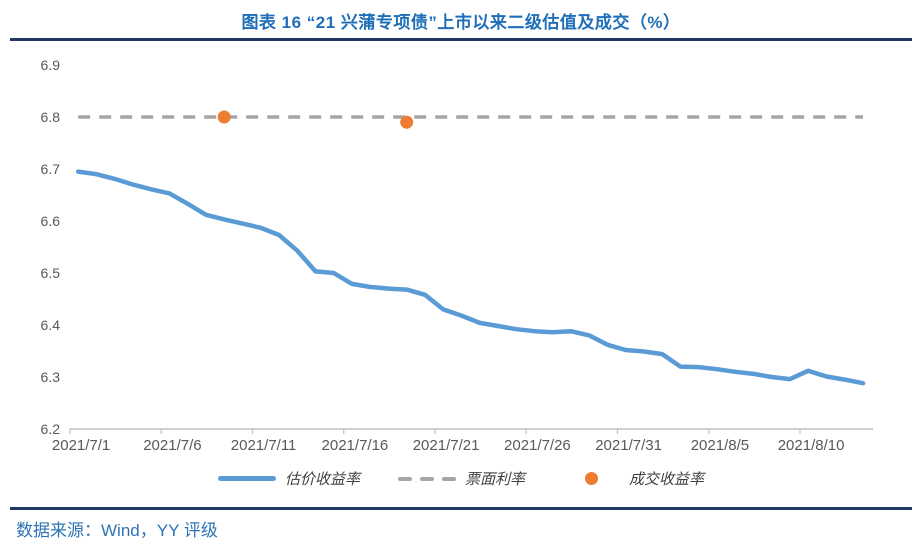 This screenshot has height=545, width=922. What do you see at coordinates (537, 445) in the screenshot?
I see `x-axis-label: 2021/7/26` at bounding box center [537, 445].